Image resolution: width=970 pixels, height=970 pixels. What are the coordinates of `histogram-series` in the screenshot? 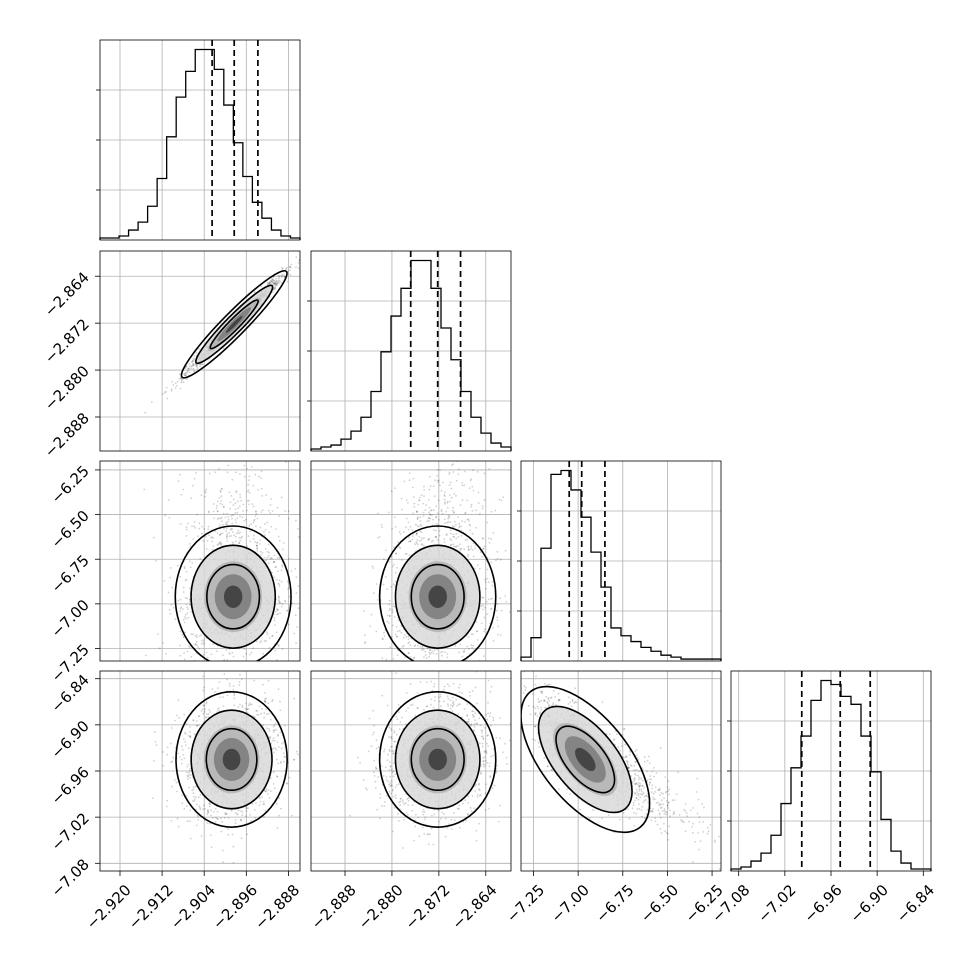 It's located at (831, 775).